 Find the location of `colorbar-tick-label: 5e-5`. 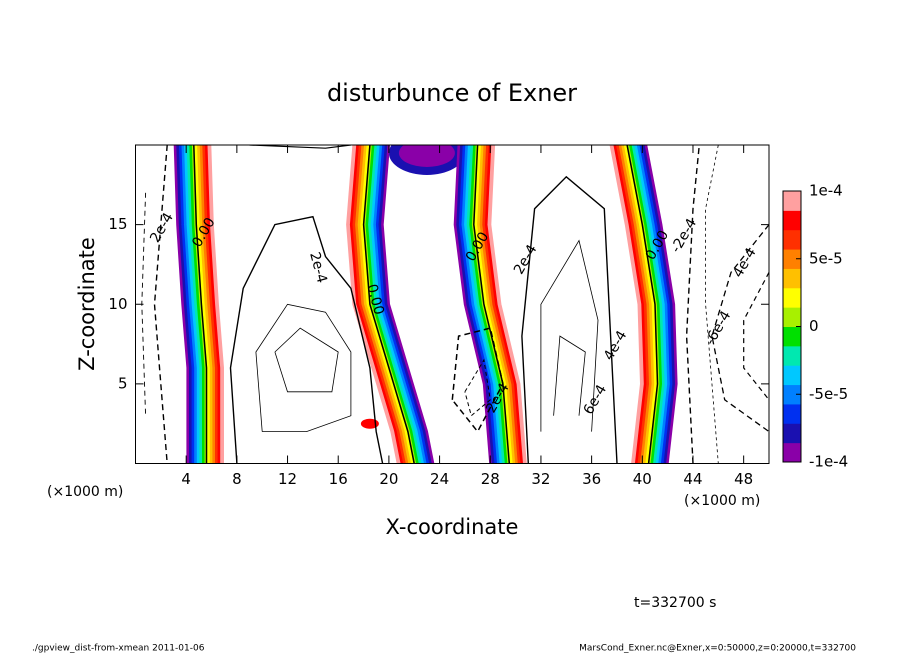

colorbar-tick-label: 5e-5 is located at coordinates (826, 258).